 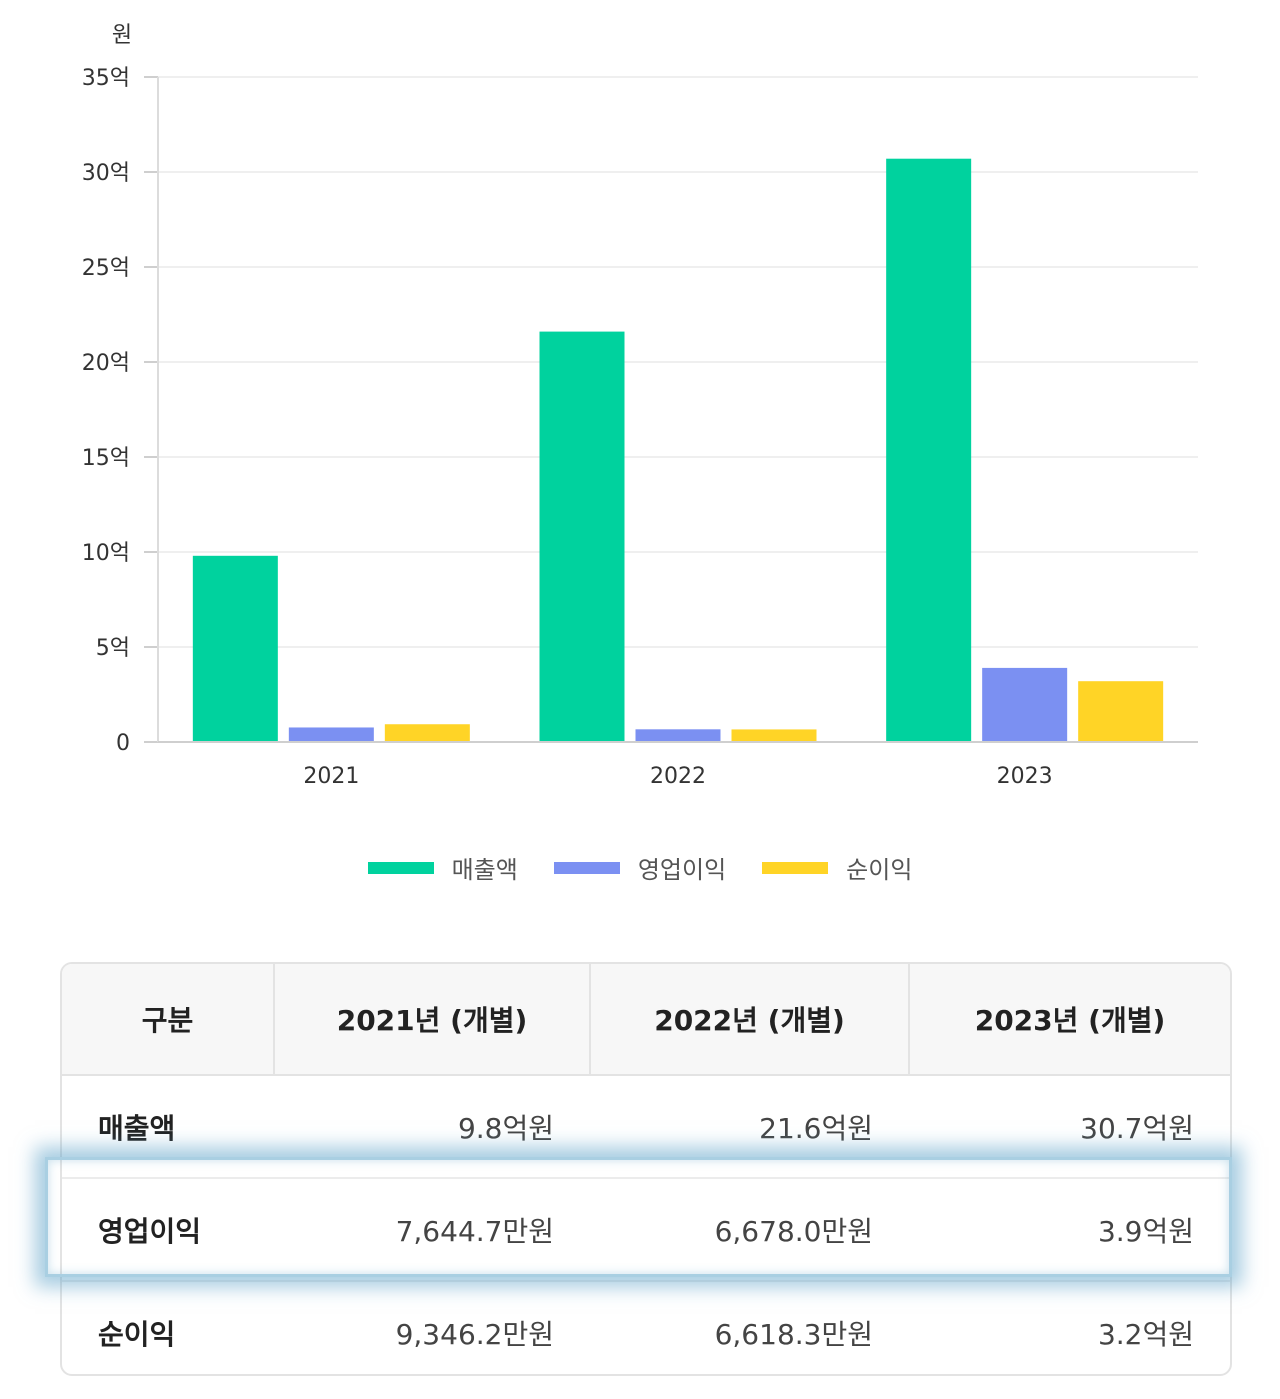 I want to click on table-cell: 9,346.2만원, so click(x=474, y=1334).